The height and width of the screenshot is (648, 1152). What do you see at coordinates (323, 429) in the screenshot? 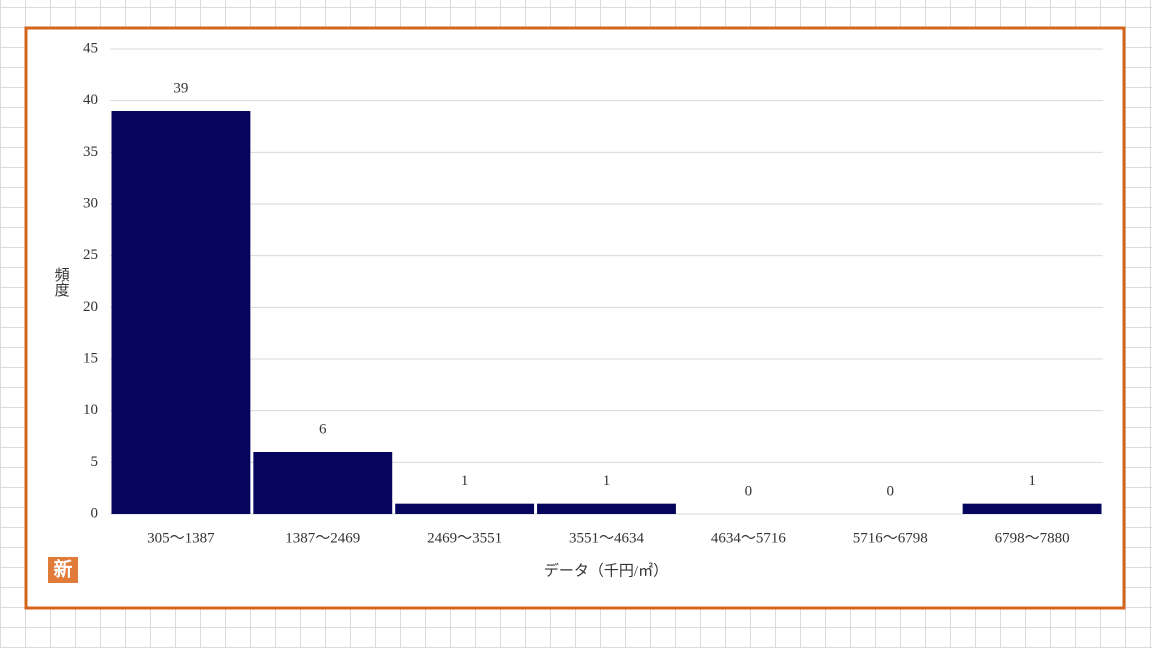
I see `data-label: 6` at bounding box center [323, 429].